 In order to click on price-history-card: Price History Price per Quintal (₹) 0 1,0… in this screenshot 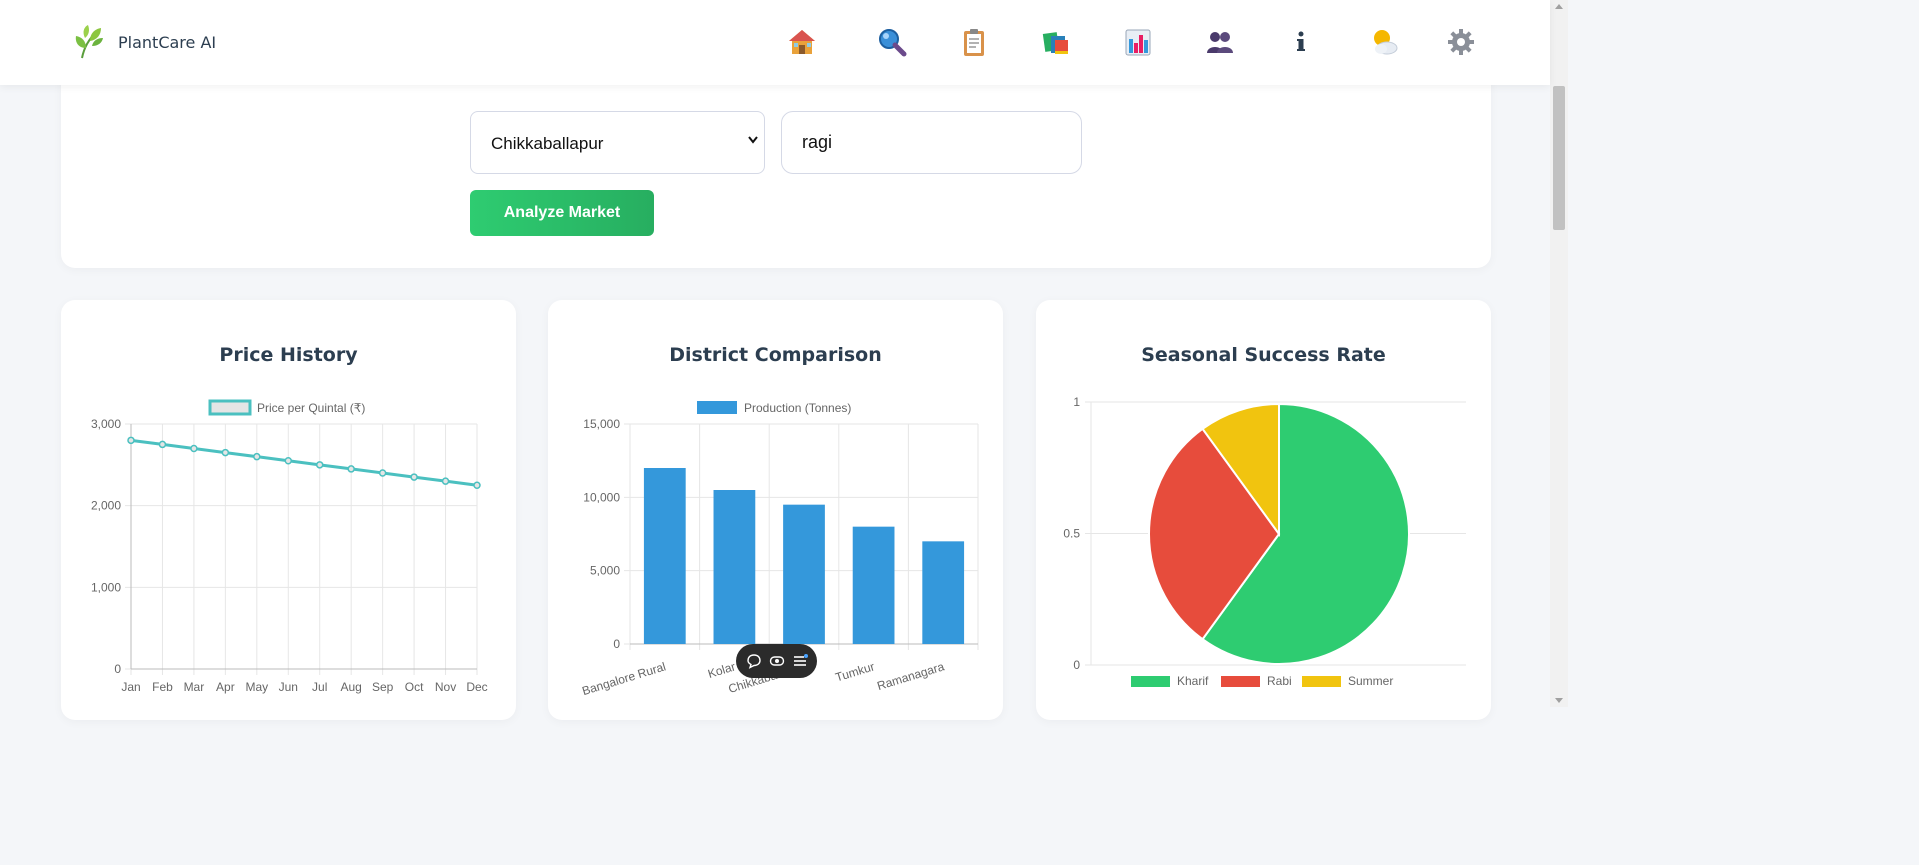, I will do `click(288, 510)`.